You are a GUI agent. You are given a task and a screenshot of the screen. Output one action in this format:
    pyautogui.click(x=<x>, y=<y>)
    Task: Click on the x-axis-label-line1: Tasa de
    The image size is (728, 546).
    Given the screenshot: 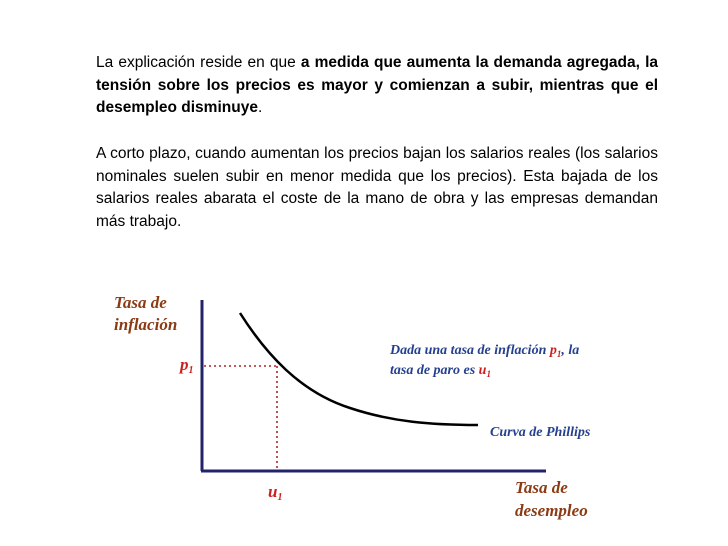 What is the action you would take?
    pyautogui.click(x=541, y=487)
    